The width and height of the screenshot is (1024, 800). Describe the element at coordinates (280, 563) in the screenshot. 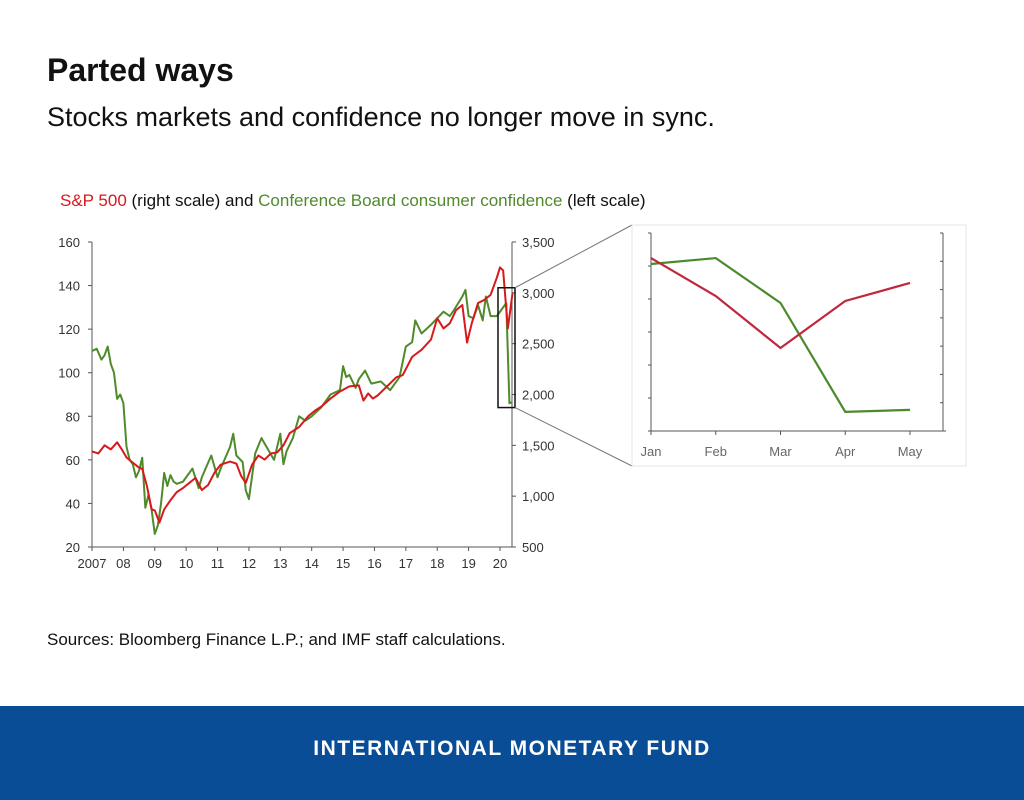

I see `x-tick-label: 13` at that location.